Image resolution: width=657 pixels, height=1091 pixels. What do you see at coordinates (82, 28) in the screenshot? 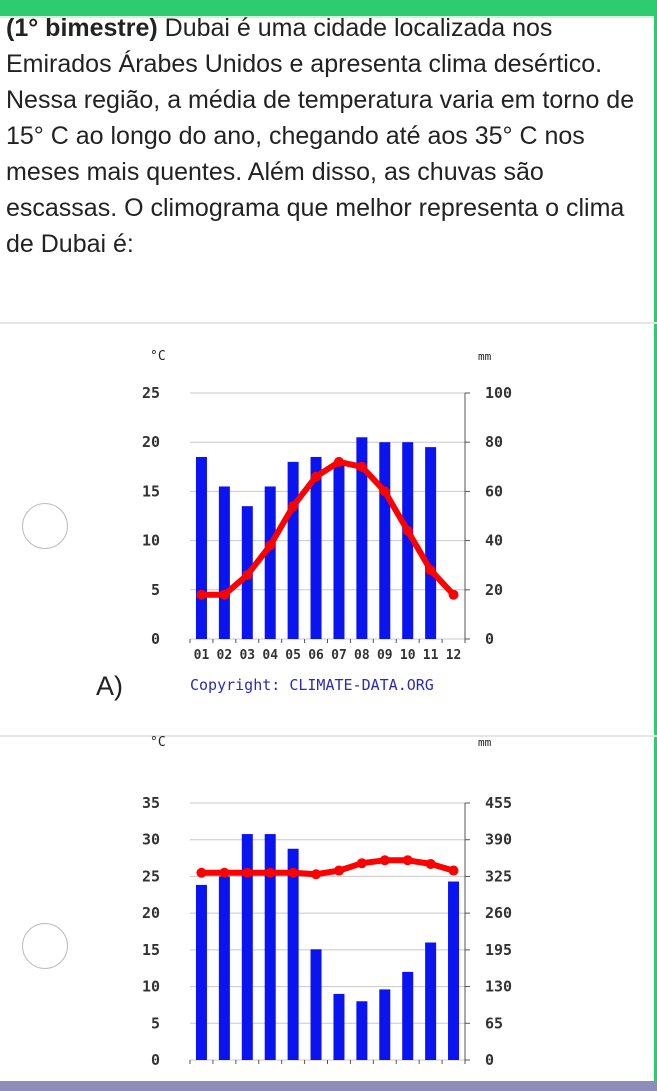
I see `question-prefix: (1° bimestre)` at bounding box center [82, 28].